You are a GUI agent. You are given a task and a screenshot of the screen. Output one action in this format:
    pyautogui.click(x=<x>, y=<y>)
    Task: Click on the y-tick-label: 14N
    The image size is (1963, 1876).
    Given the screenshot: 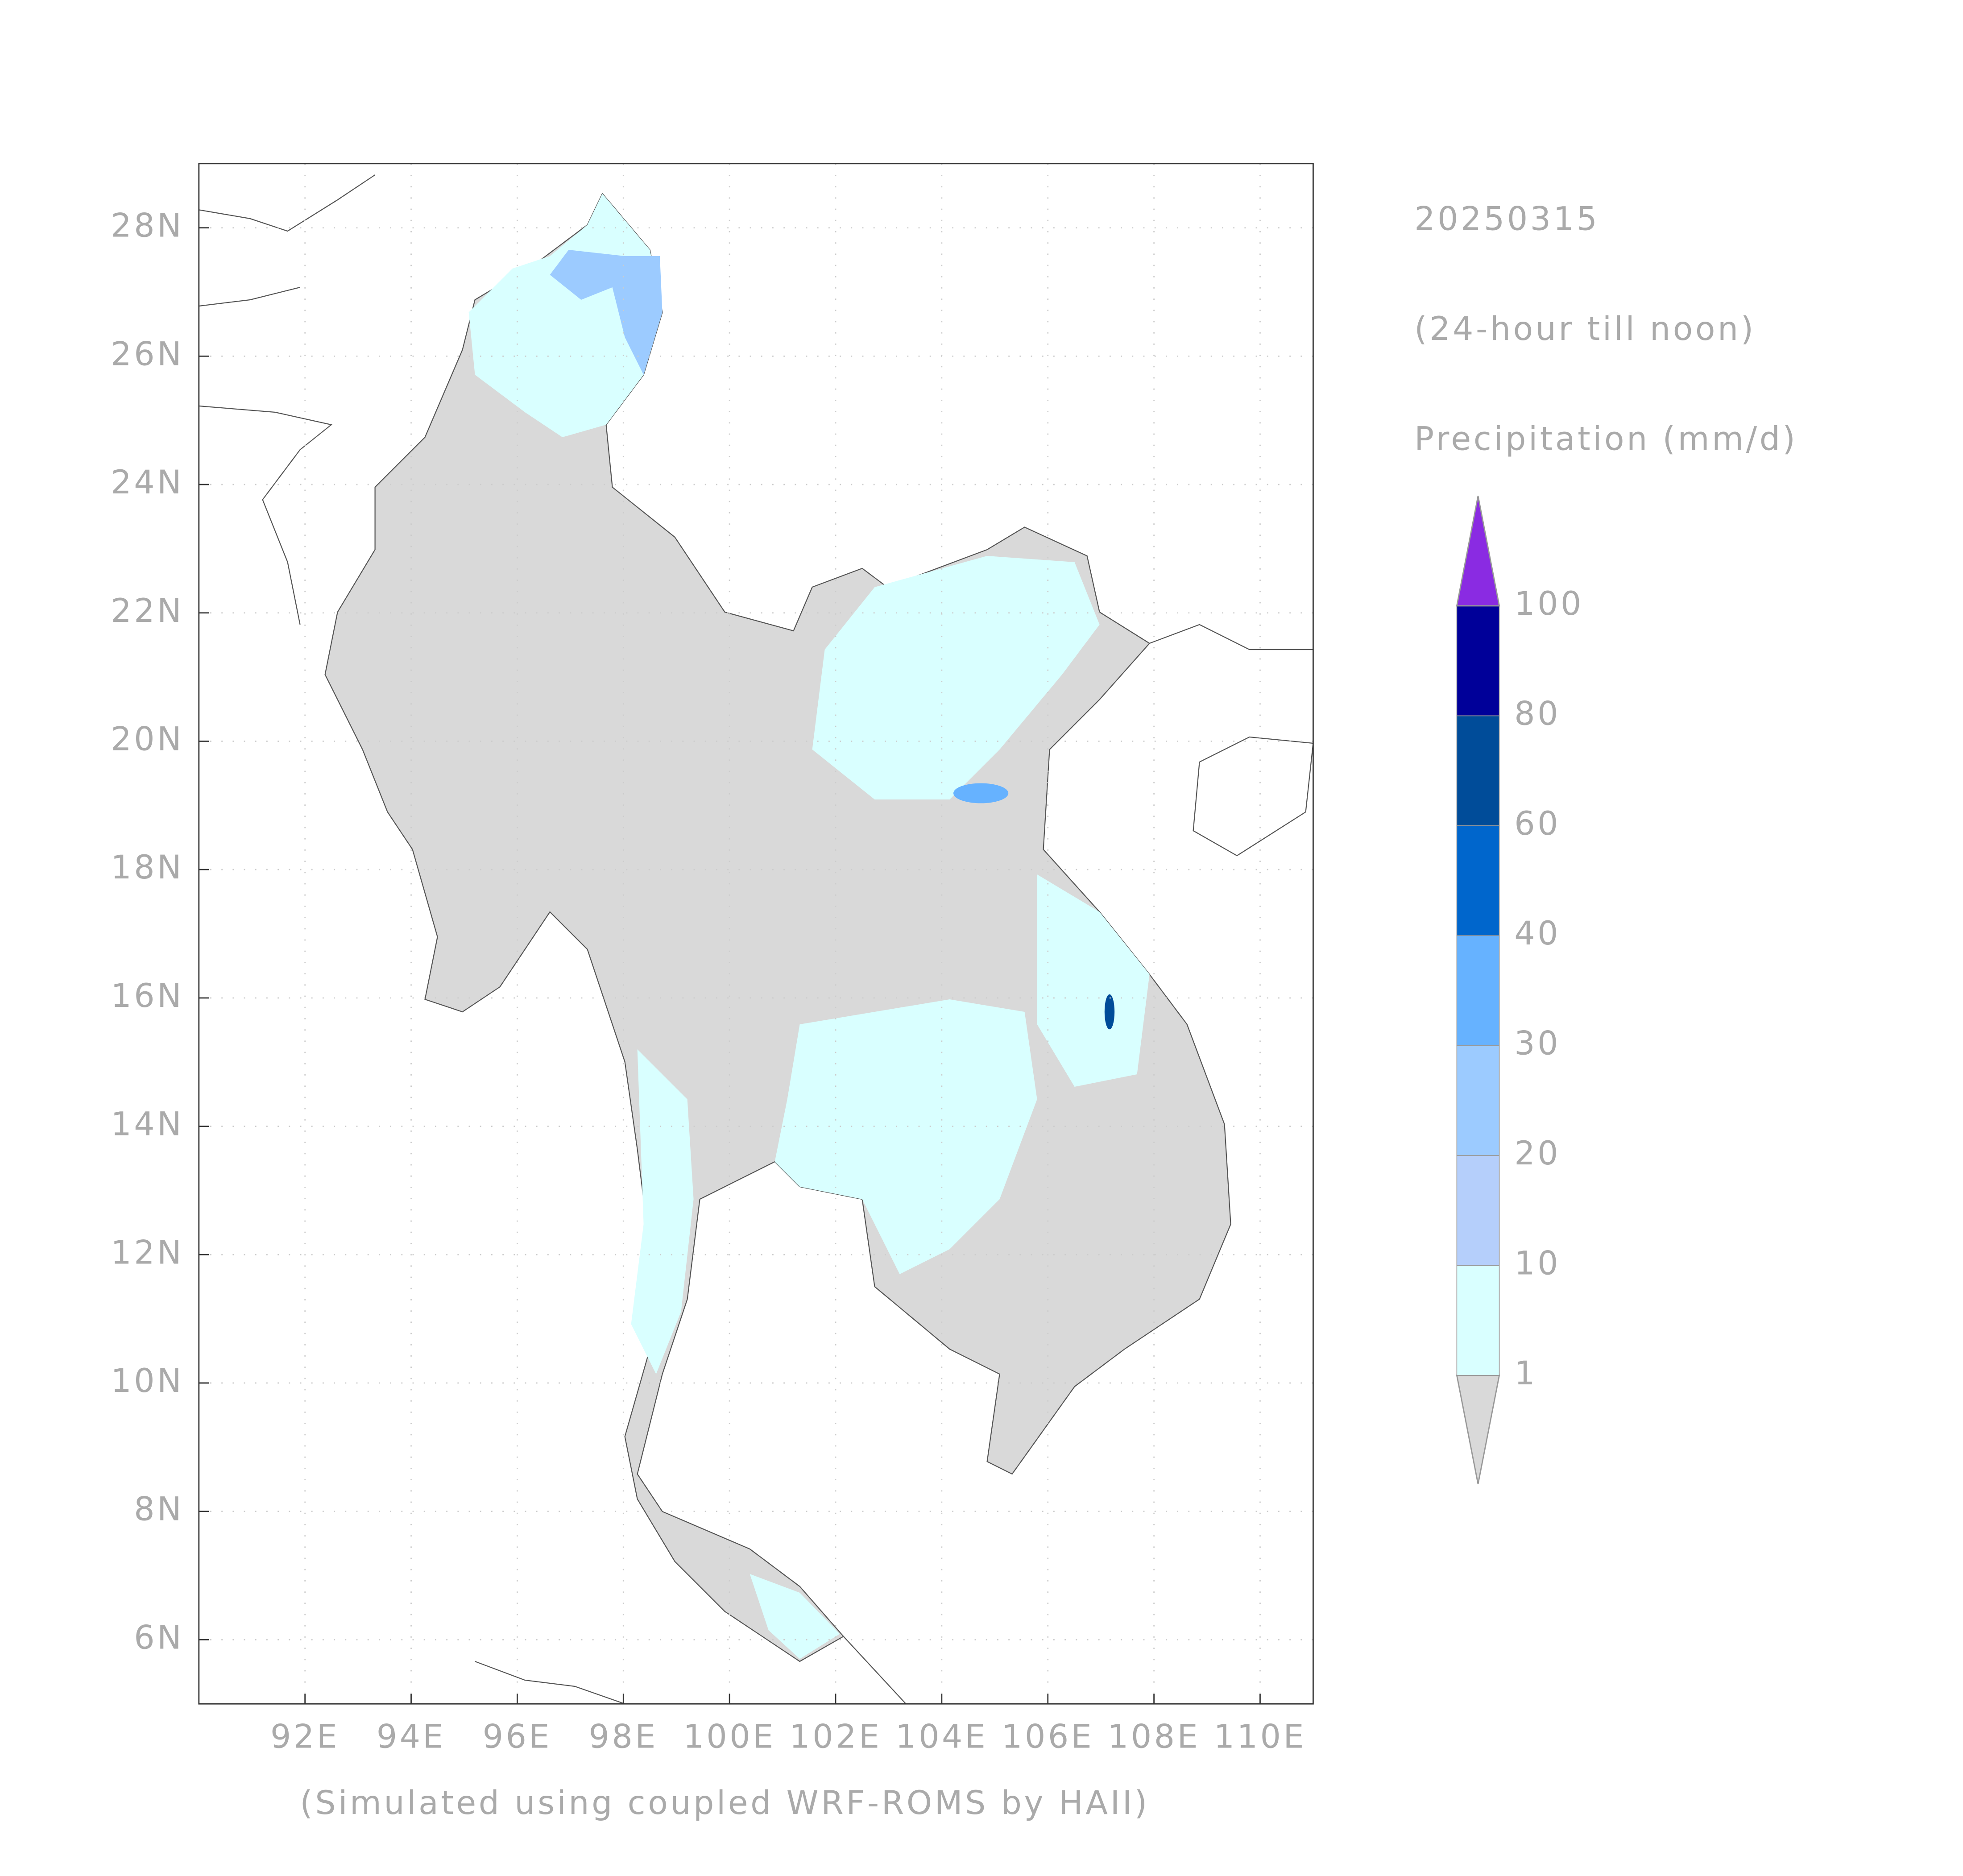 What is the action you would take?
    pyautogui.click(x=147, y=1124)
    